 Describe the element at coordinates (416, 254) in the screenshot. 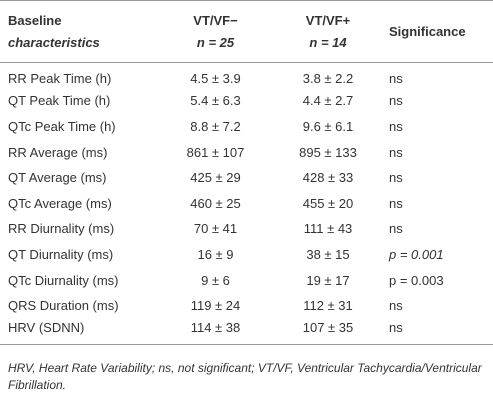

I see `table-cell: p = 0.001` at that location.